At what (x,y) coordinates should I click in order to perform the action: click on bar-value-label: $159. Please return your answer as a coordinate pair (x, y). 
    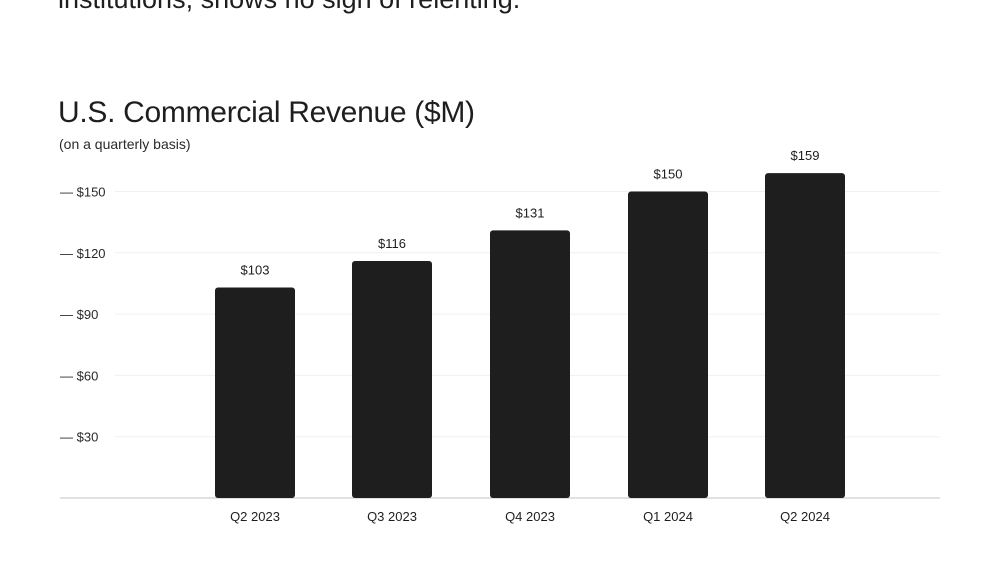
    Looking at the image, I should click on (805, 155).